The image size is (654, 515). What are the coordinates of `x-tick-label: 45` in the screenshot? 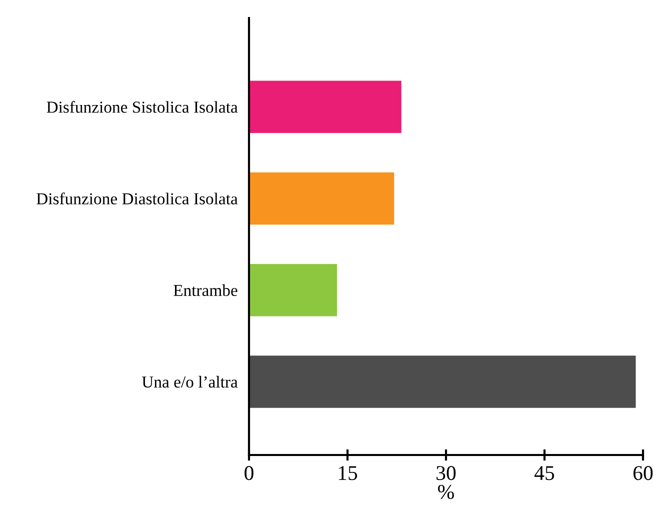 It's located at (544, 473).